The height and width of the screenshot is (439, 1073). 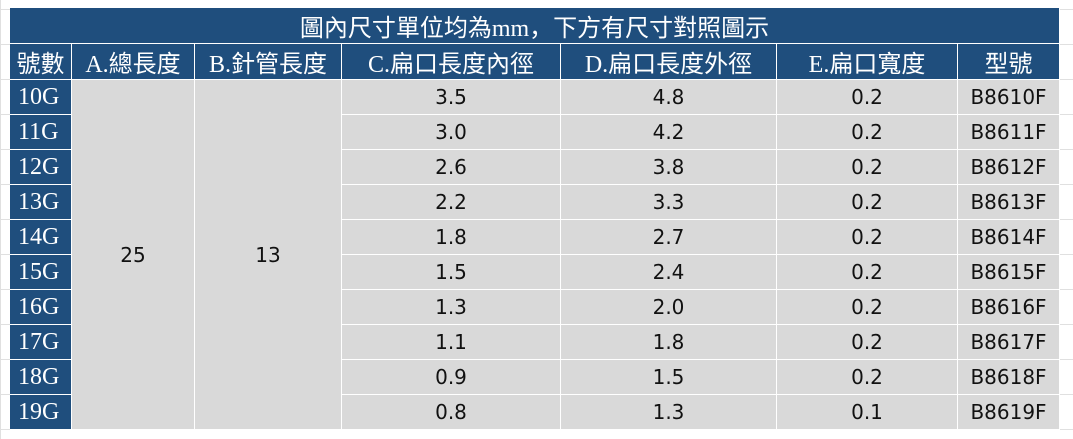 What do you see at coordinates (451, 202) in the screenshot?
I see `dimension: 2.2` at bounding box center [451, 202].